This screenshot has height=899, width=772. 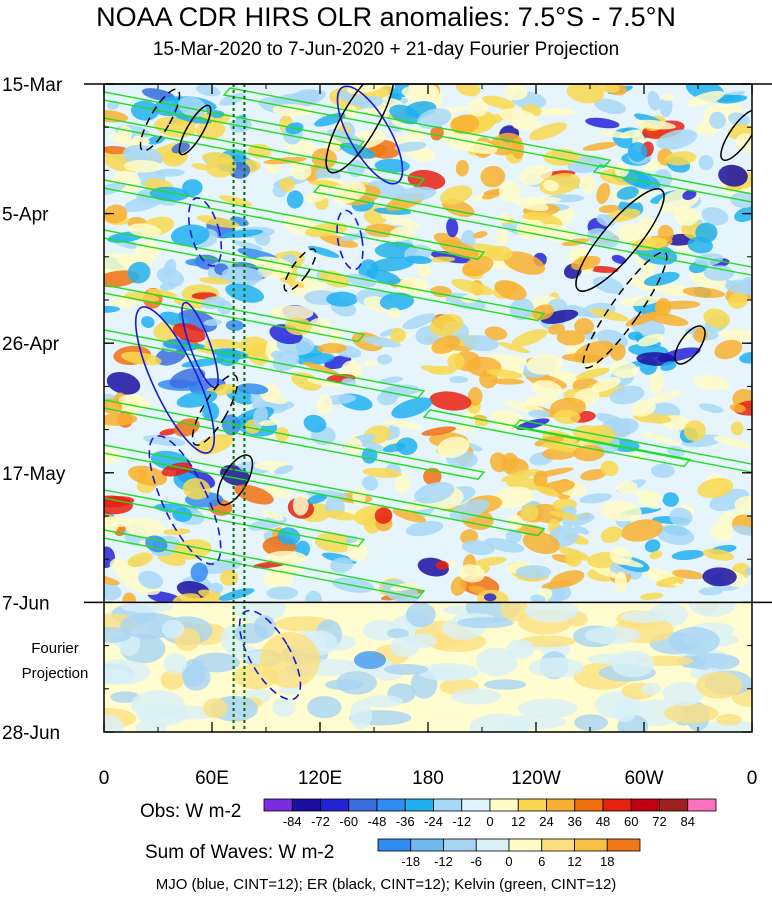 What do you see at coordinates (433, 821) in the screenshot?
I see `obs-colorbar-level: -24` at bounding box center [433, 821].